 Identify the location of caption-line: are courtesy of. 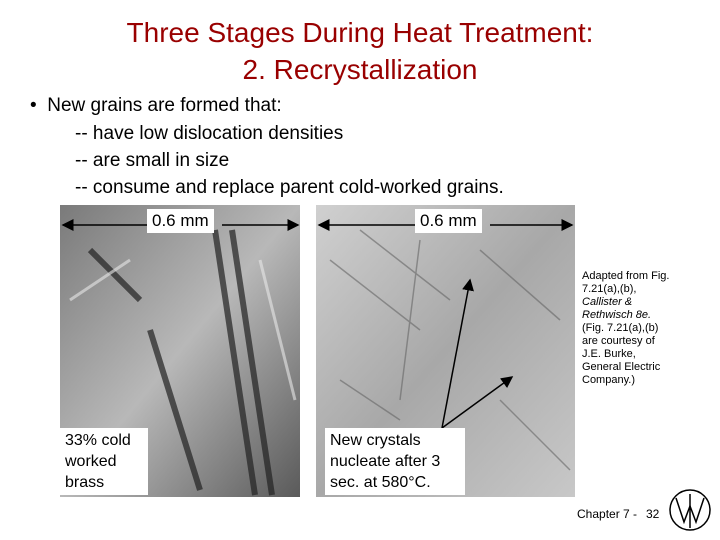
(618, 341).